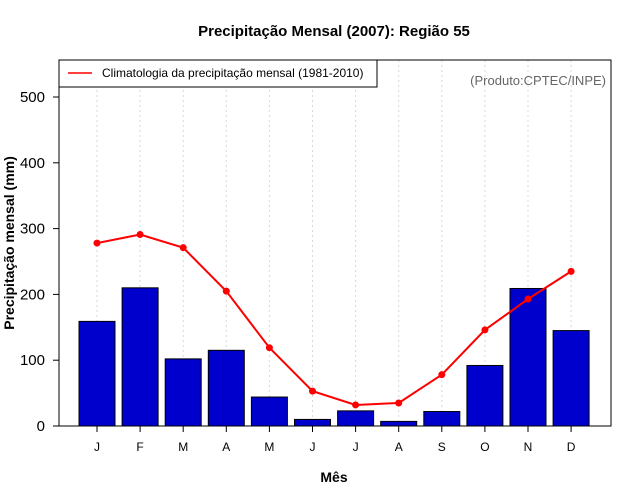 This screenshot has height=500, width=640. What do you see at coordinates (32, 163) in the screenshot?
I see `y-tick-label: 400` at bounding box center [32, 163].